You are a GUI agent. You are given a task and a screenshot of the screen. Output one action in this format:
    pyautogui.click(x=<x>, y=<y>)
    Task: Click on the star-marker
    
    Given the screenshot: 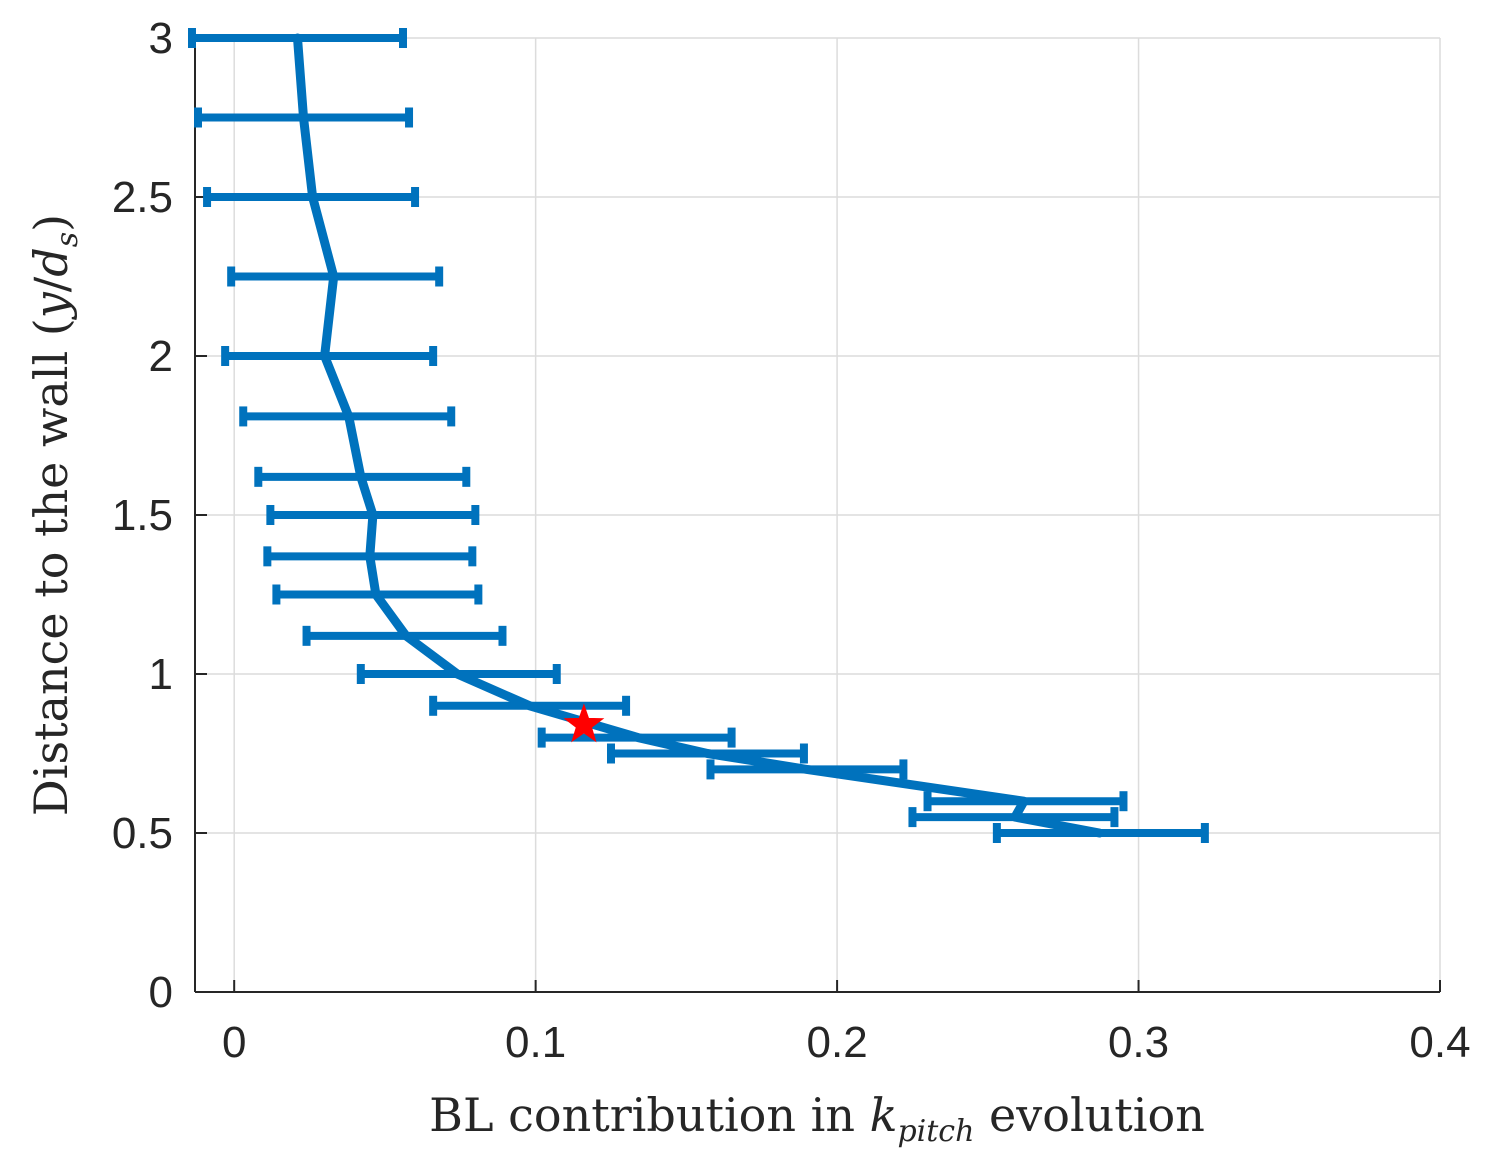 What is the action you would take?
    pyautogui.click(x=584, y=723)
    